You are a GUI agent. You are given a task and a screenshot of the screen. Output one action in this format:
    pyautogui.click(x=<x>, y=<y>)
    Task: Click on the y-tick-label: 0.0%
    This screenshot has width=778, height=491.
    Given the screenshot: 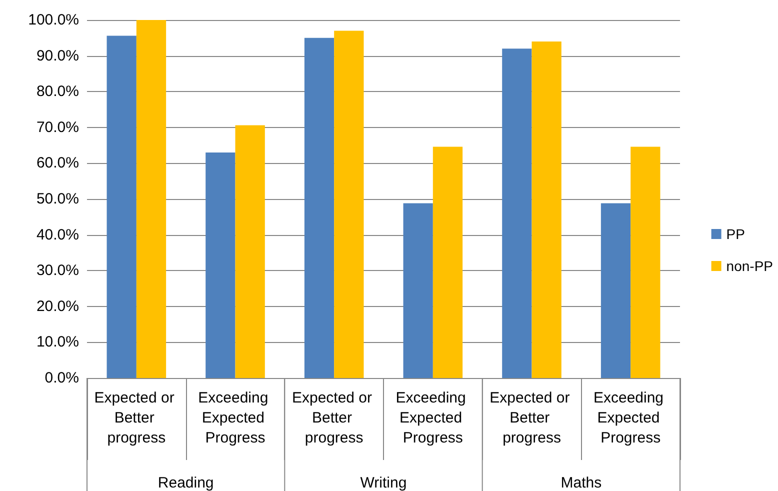 What is the action you would take?
    pyautogui.click(x=61, y=378)
    